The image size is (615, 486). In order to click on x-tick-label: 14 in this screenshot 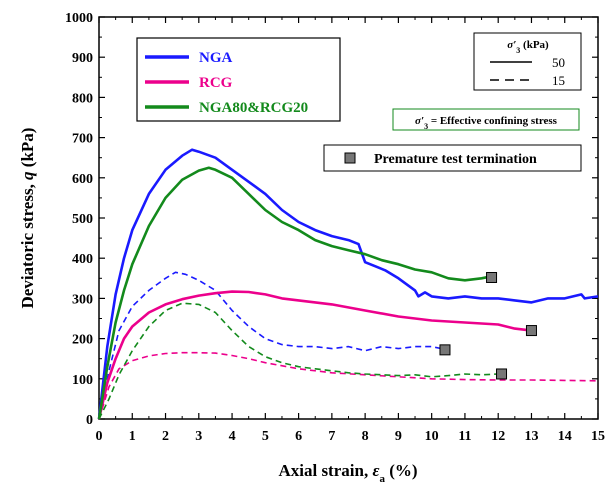, I will do `click(565, 436)`.